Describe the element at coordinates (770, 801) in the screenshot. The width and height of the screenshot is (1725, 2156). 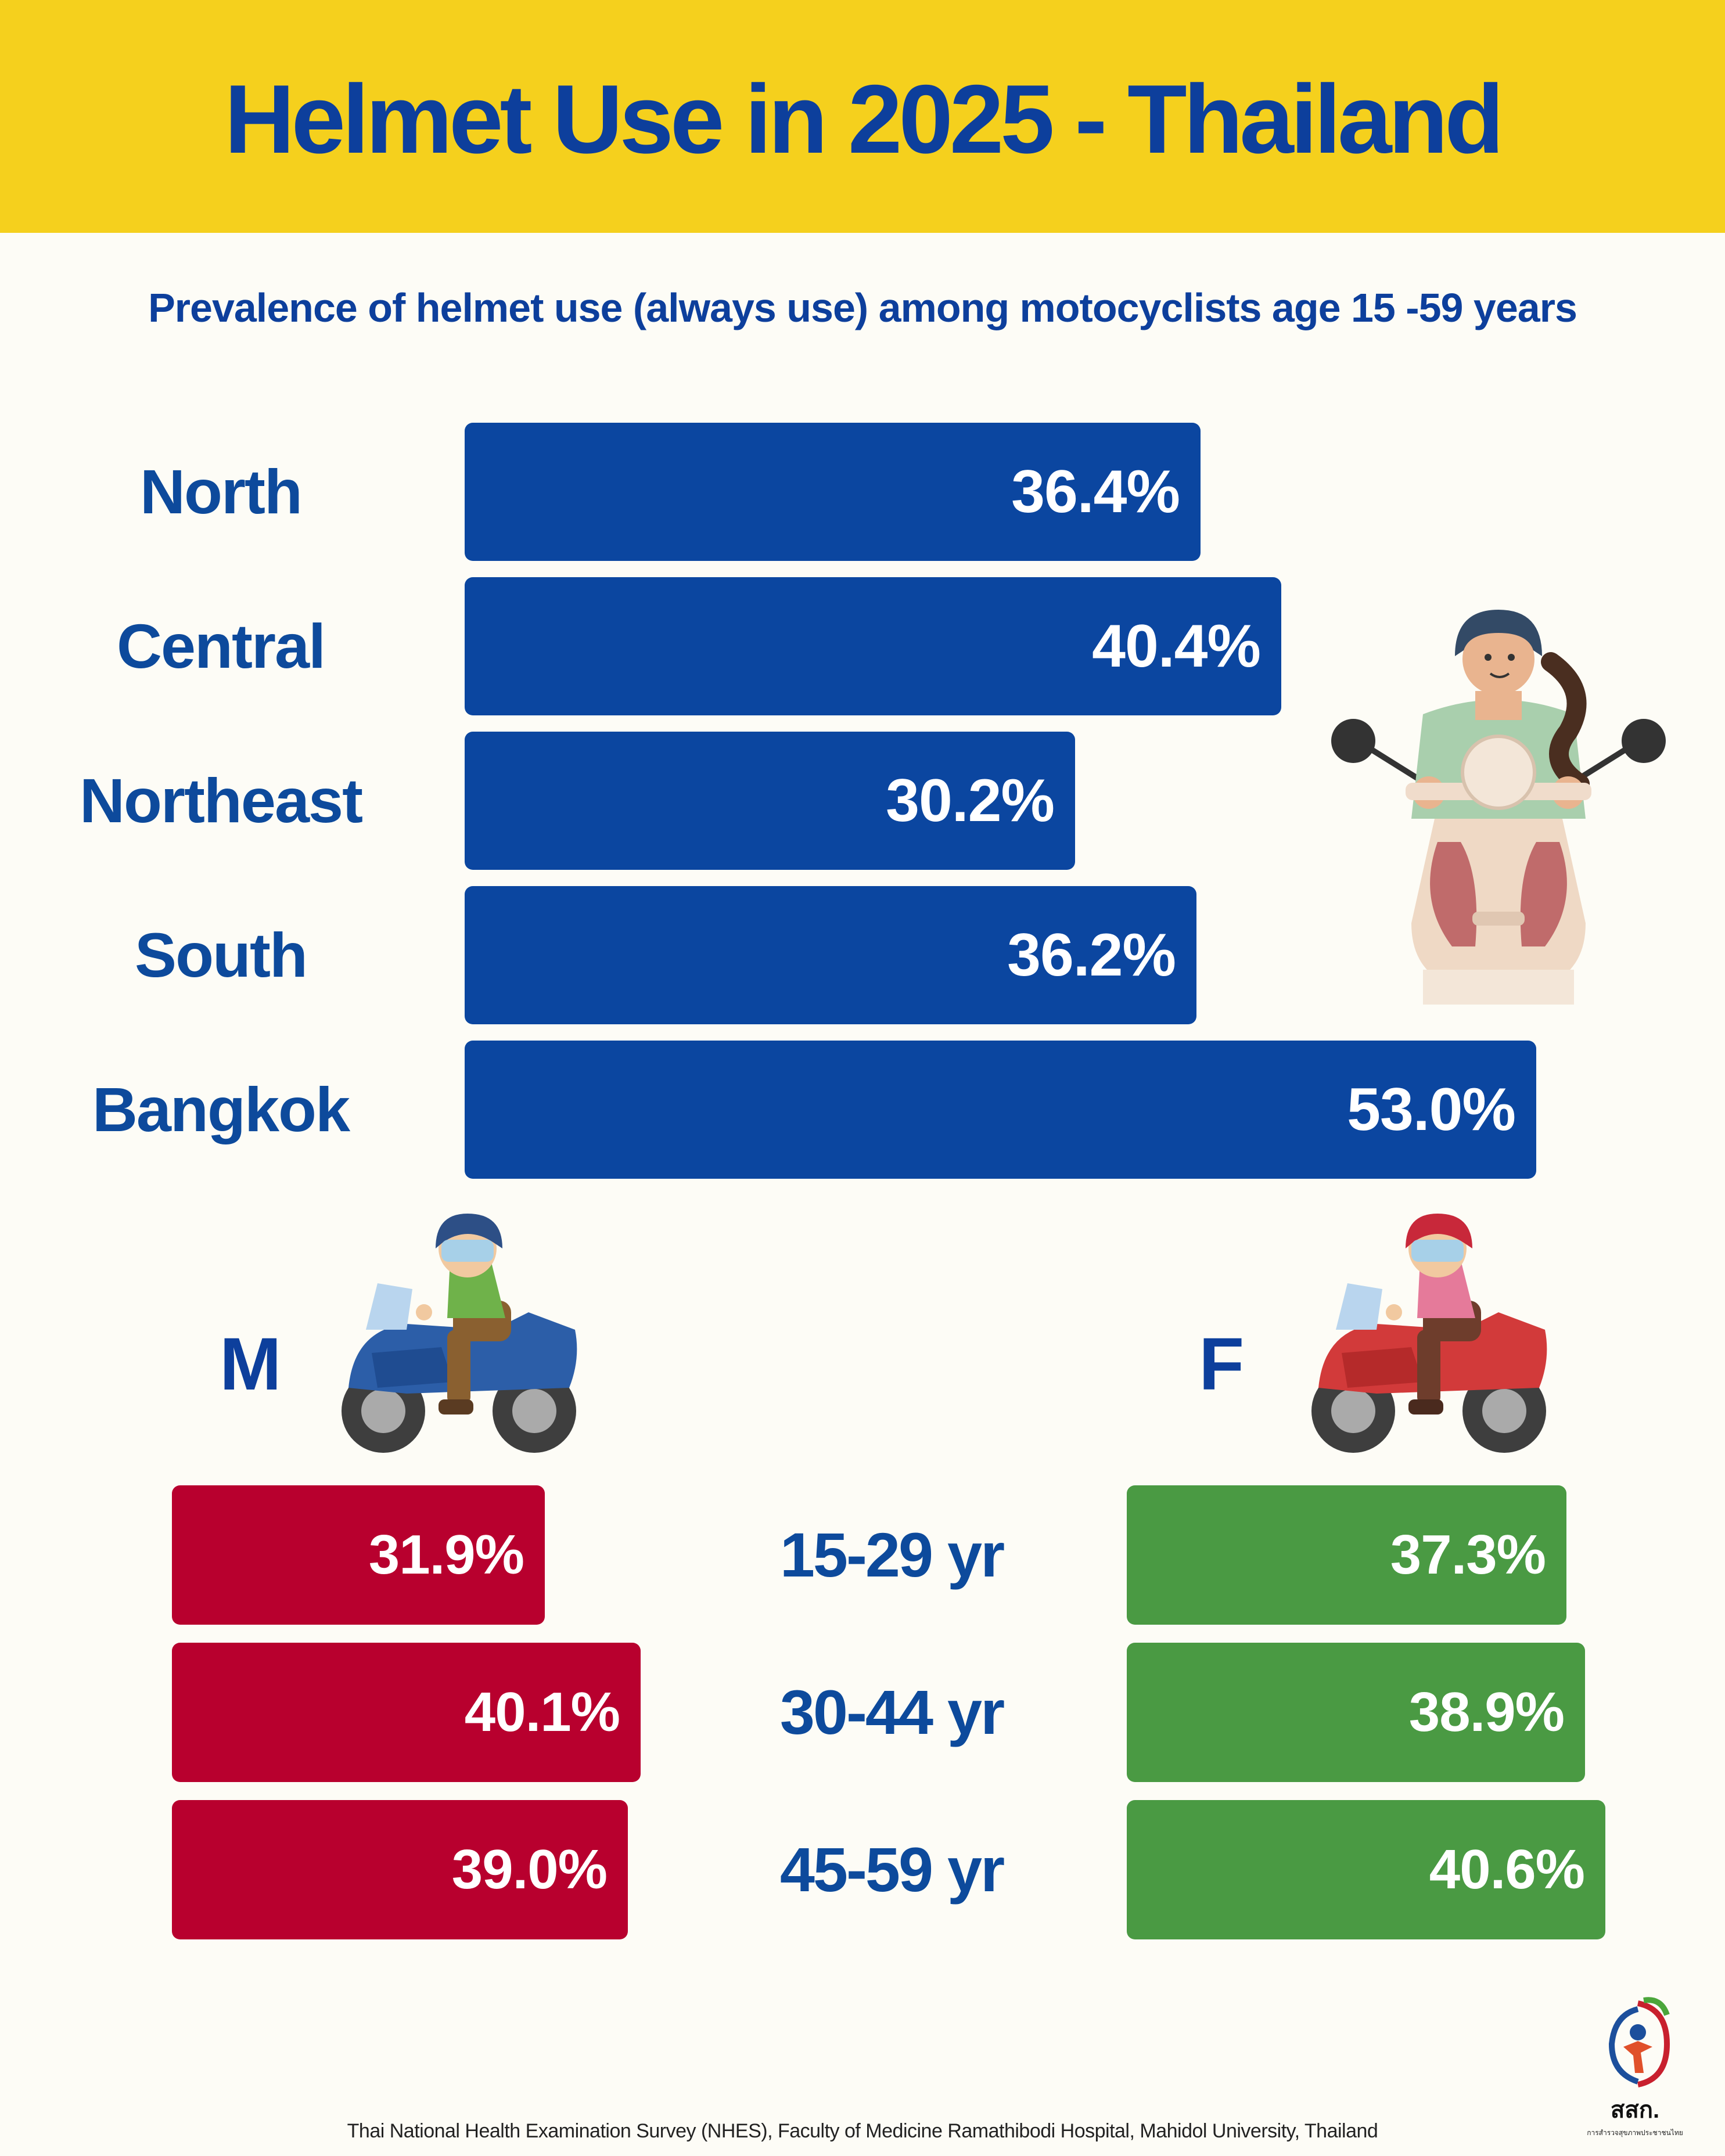
I see `region-bar-northeast: 30.2%` at that location.